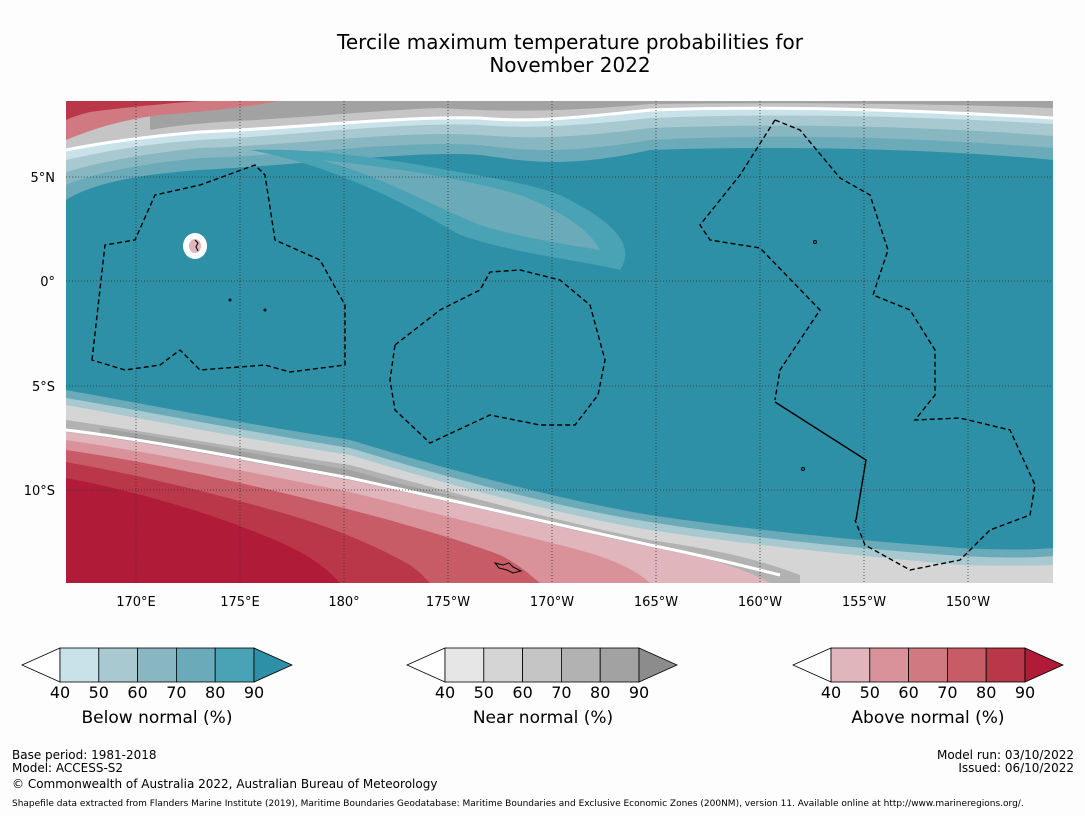 Image resolution: width=1085 pixels, height=816 pixels. I want to click on lat-tick: 5°S, so click(43, 387).